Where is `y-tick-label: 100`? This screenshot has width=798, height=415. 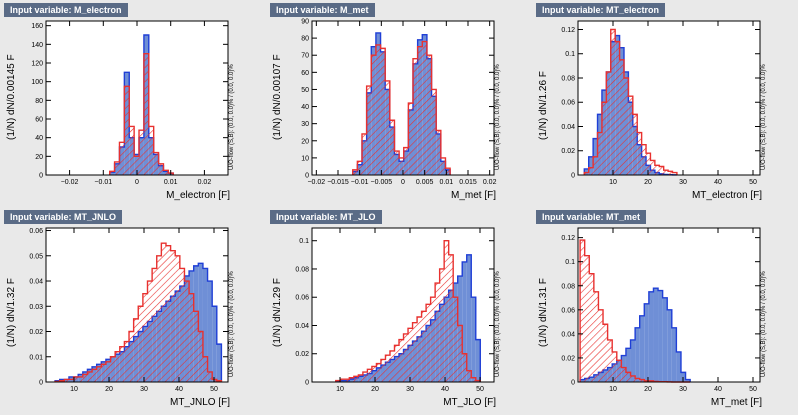 y-tick-label: 100 is located at coordinates (37, 82).